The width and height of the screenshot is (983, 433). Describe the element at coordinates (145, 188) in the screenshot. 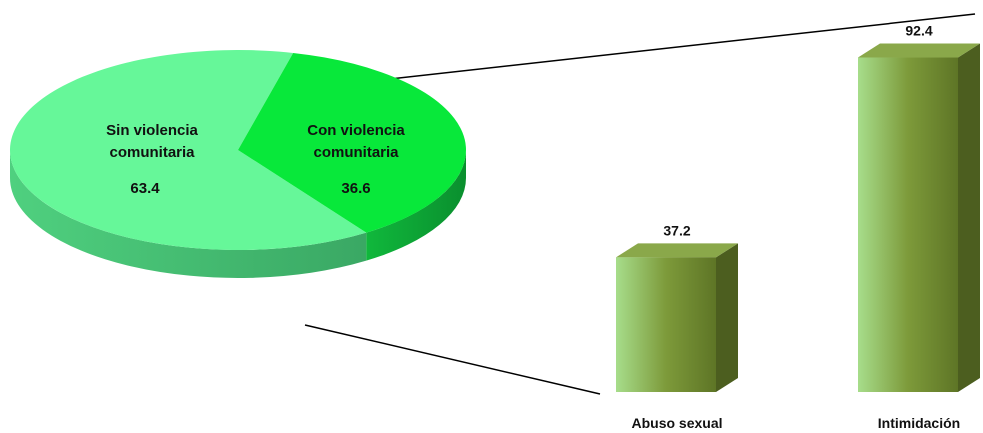

I see `pie-value-label-0: 63.4` at that location.